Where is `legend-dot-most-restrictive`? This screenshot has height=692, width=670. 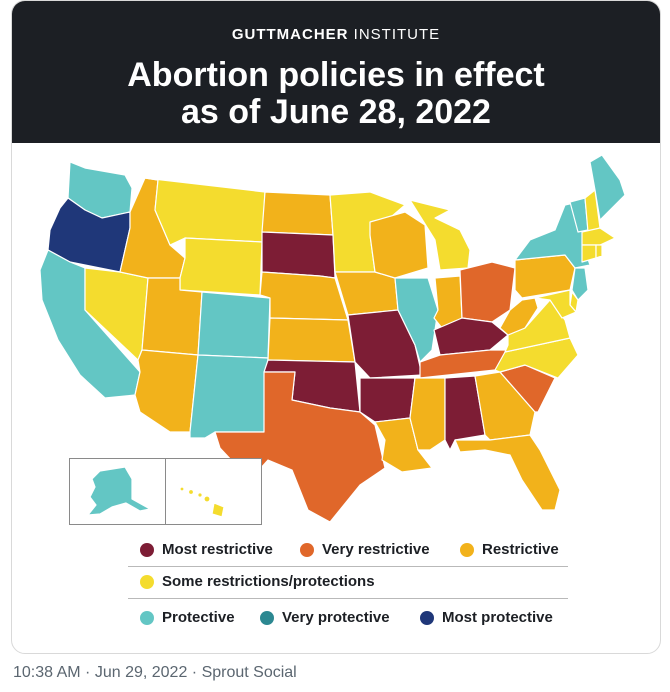 legend-dot-most-restrictive is located at coordinates (147, 549).